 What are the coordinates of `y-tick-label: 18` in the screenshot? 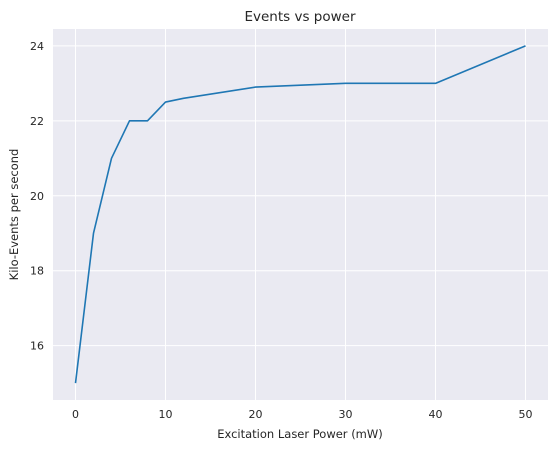 It's located at (37, 271).